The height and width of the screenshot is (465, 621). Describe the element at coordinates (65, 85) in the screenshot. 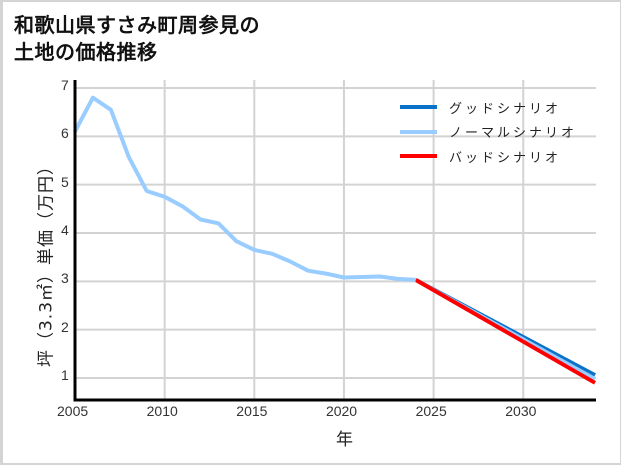

I see `y-tick-label: 7` at that location.